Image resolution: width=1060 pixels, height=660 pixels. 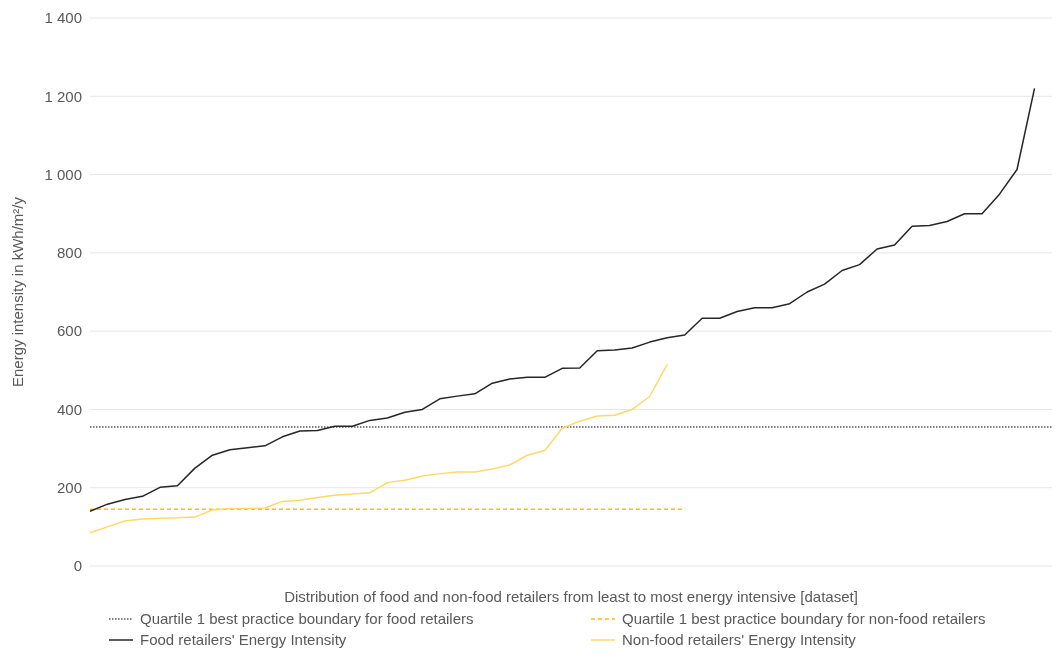 I want to click on y-tick-label: 800, so click(x=69, y=253).